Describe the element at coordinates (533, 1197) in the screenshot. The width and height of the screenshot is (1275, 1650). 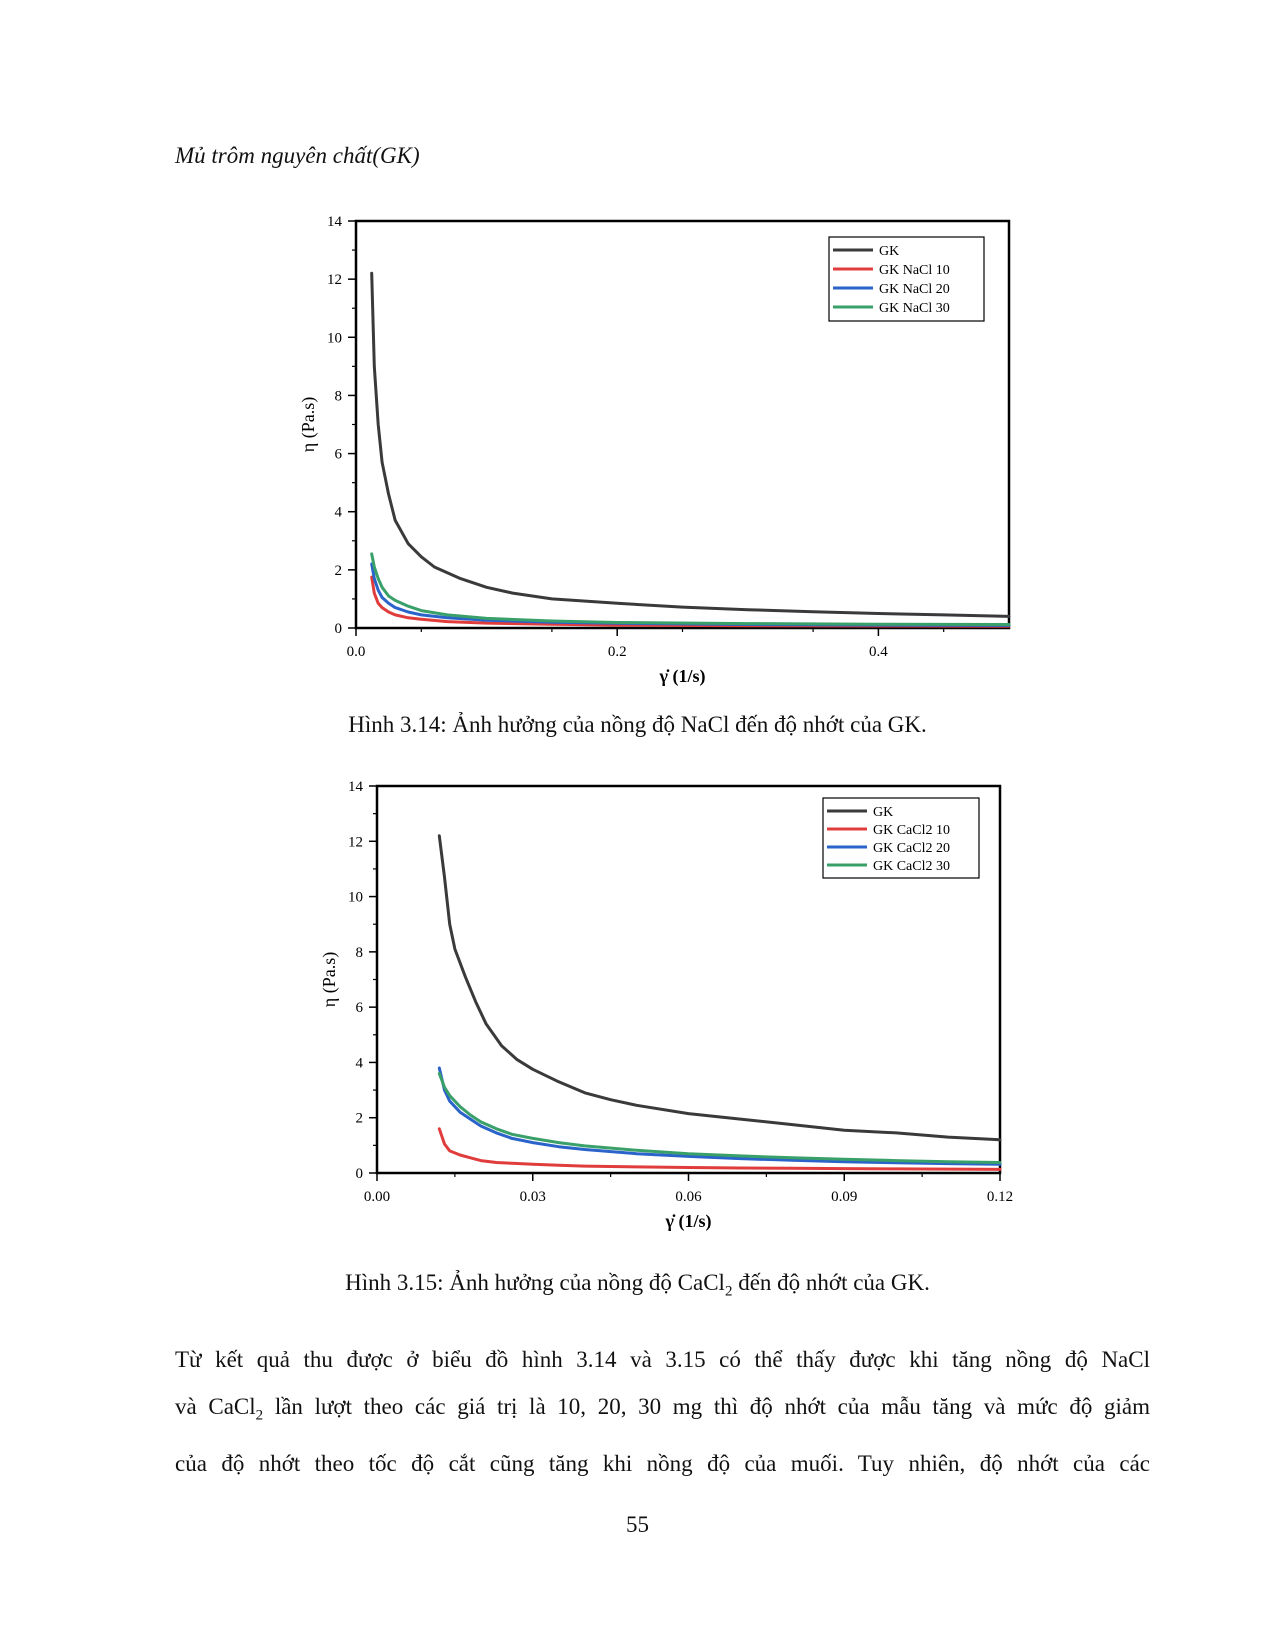
I see `x-tick-label: 0.03` at that location.